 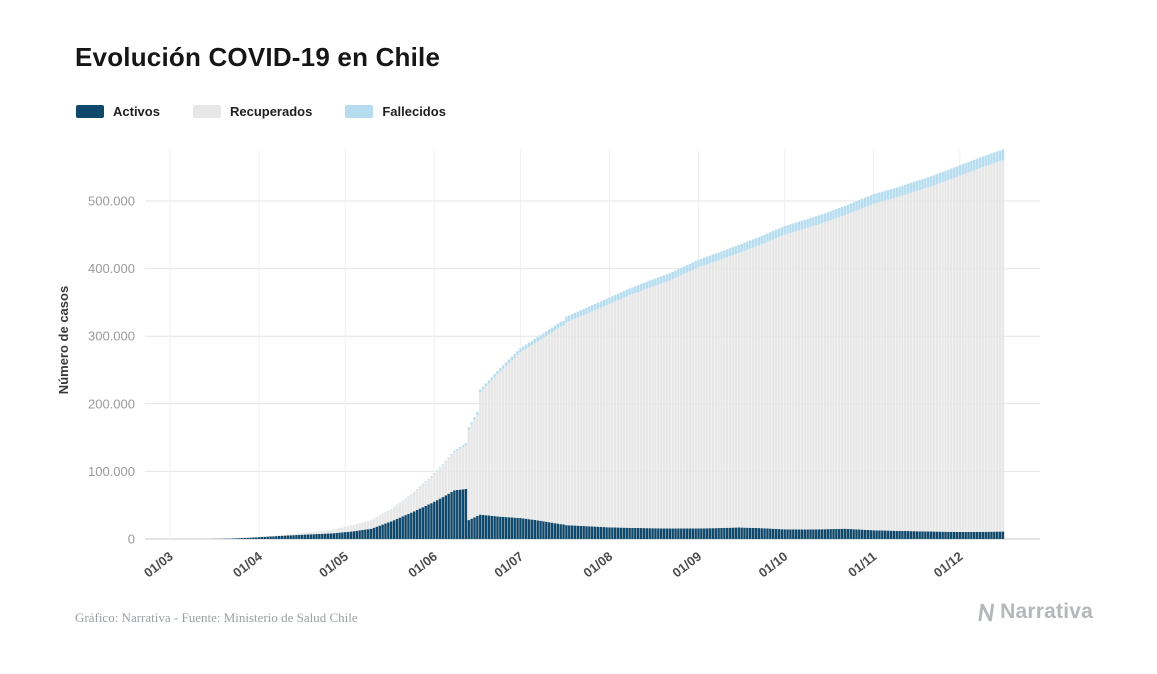 What do you see at coordinates (773, 565) in the screenshot?
I see `svg-text: 01/10` at bounding box center [773, 565].